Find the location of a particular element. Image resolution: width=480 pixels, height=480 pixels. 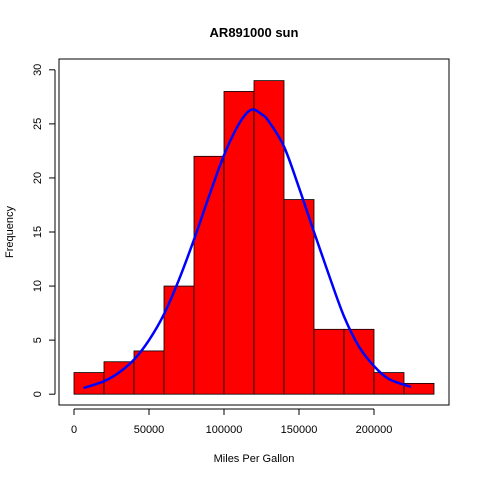

y-tick-label: 5 is located at coordinates (38, 340).